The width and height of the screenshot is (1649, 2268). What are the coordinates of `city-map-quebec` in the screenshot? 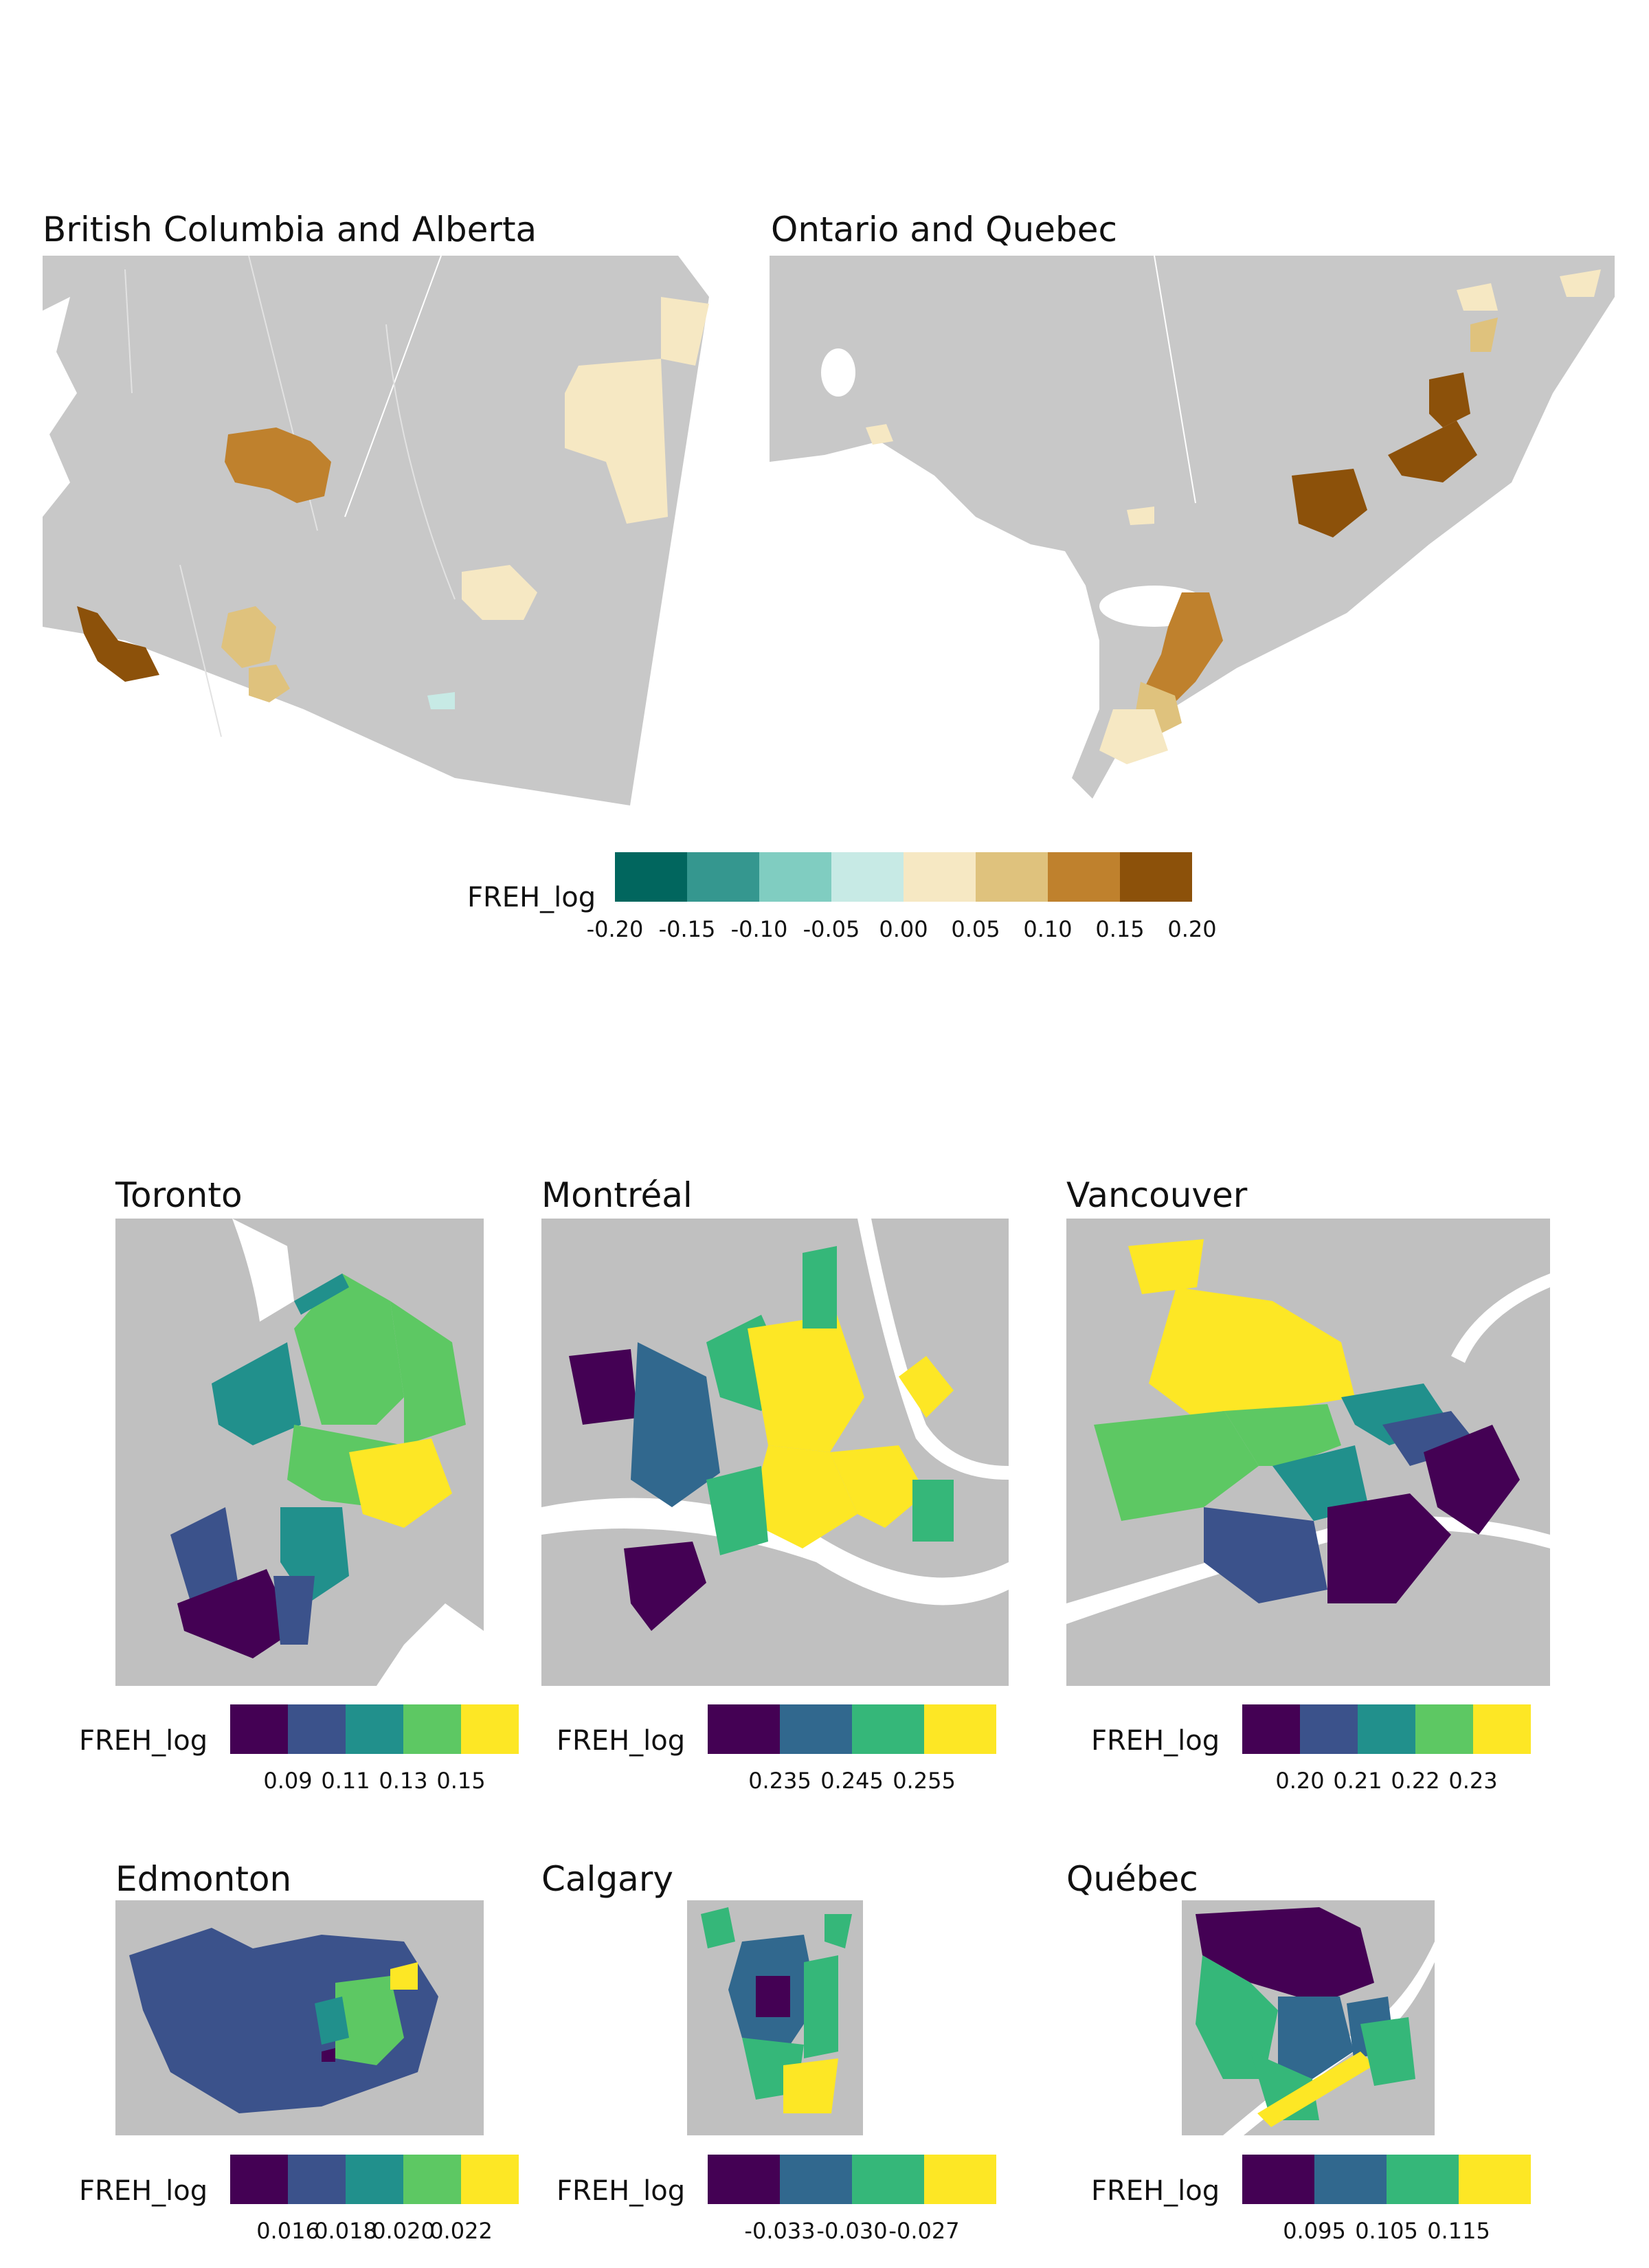 It's located at (1308, 2017).